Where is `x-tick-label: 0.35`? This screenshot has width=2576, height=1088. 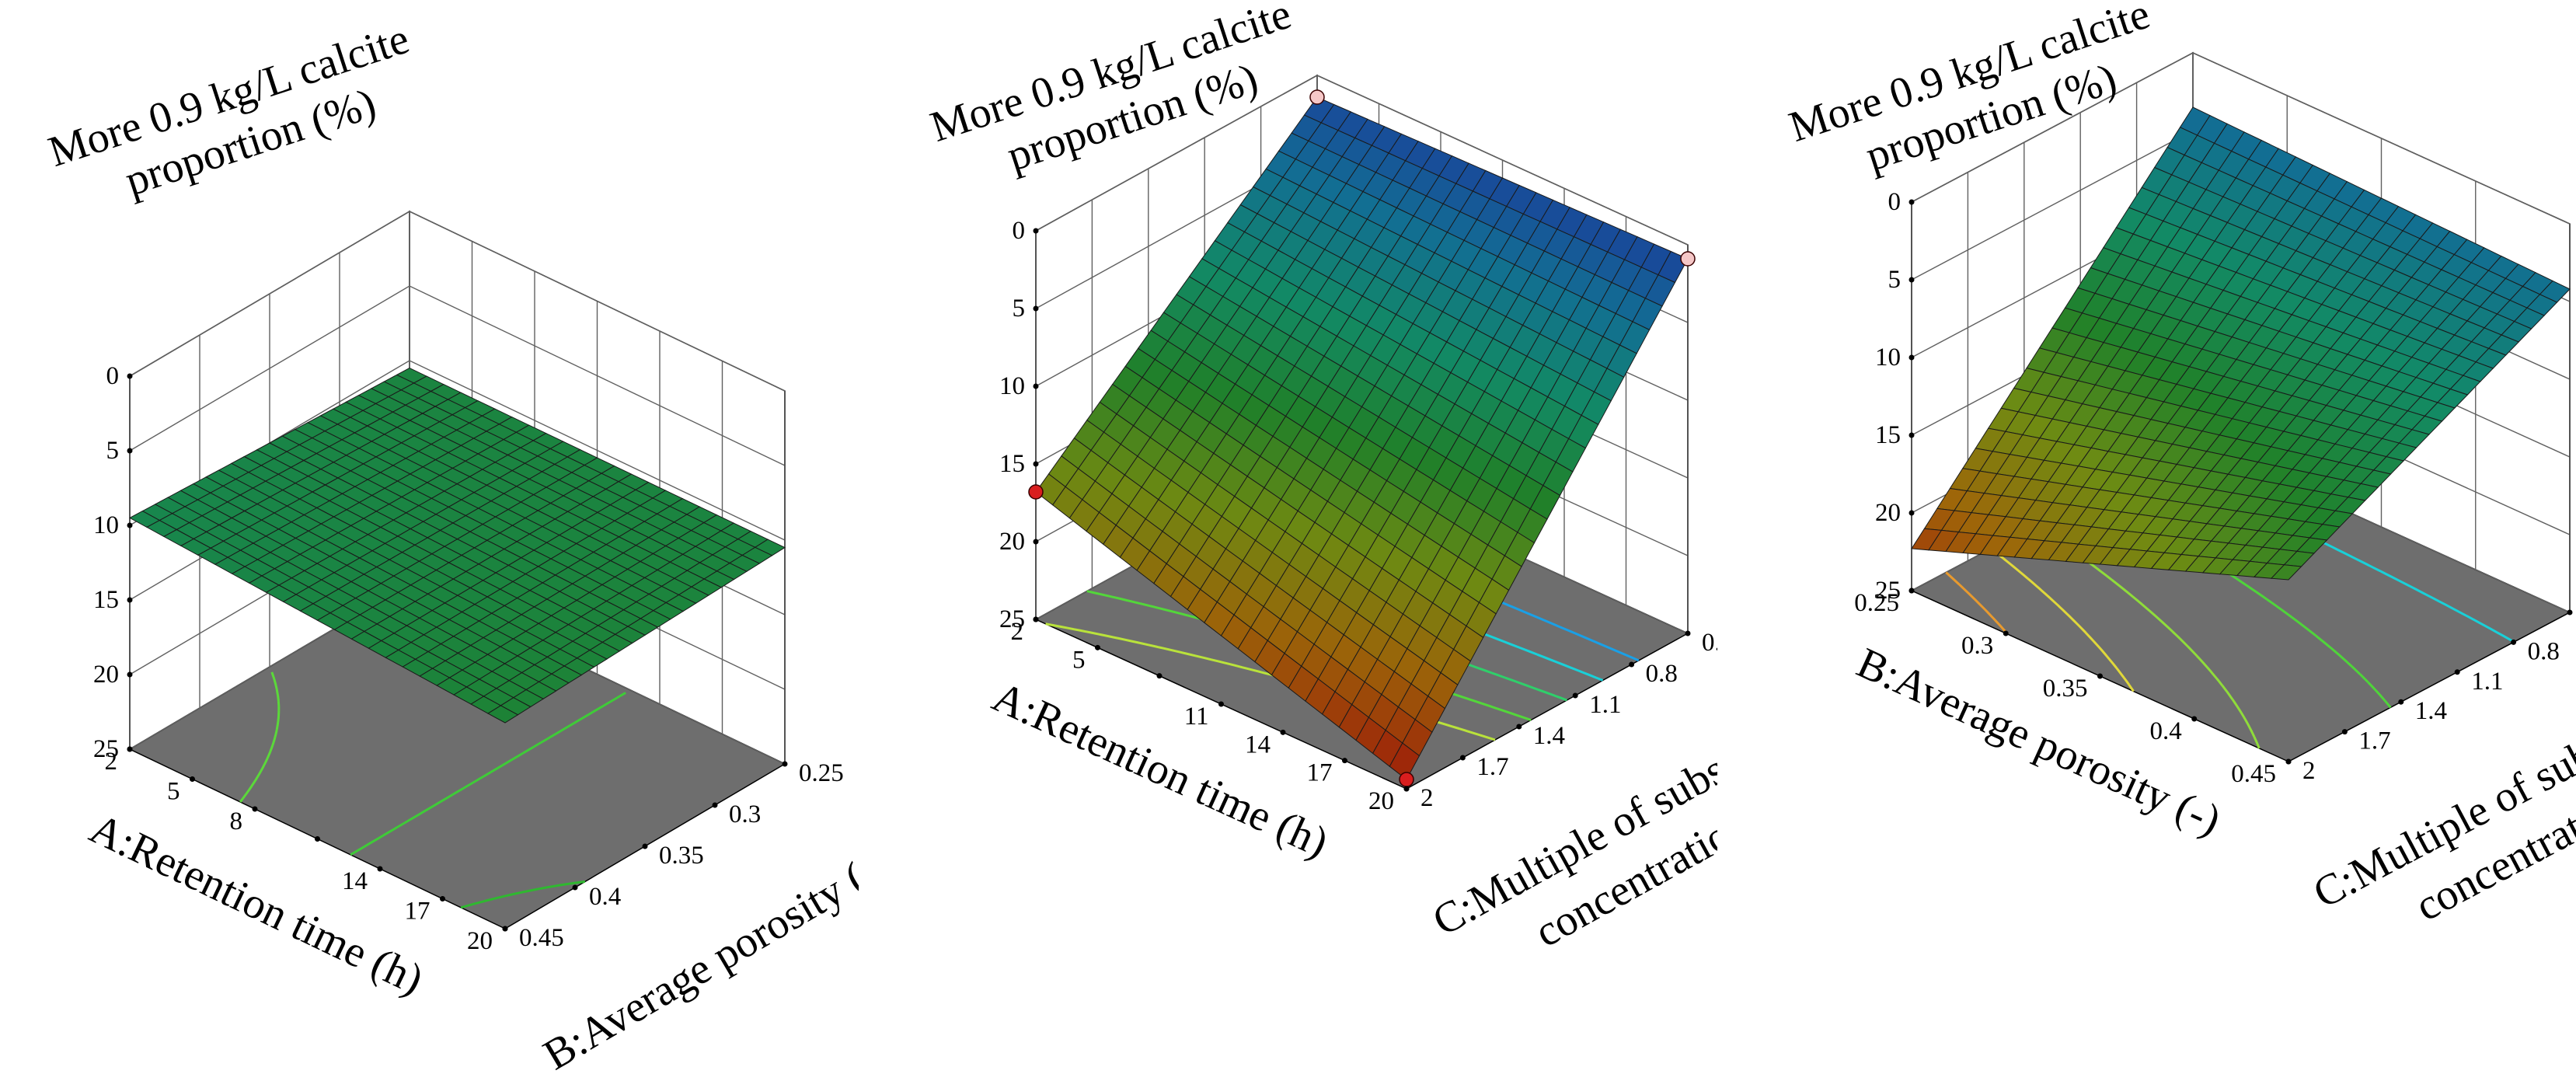
x-tick-label: 0.35 is located at coordinates (2065, 689).